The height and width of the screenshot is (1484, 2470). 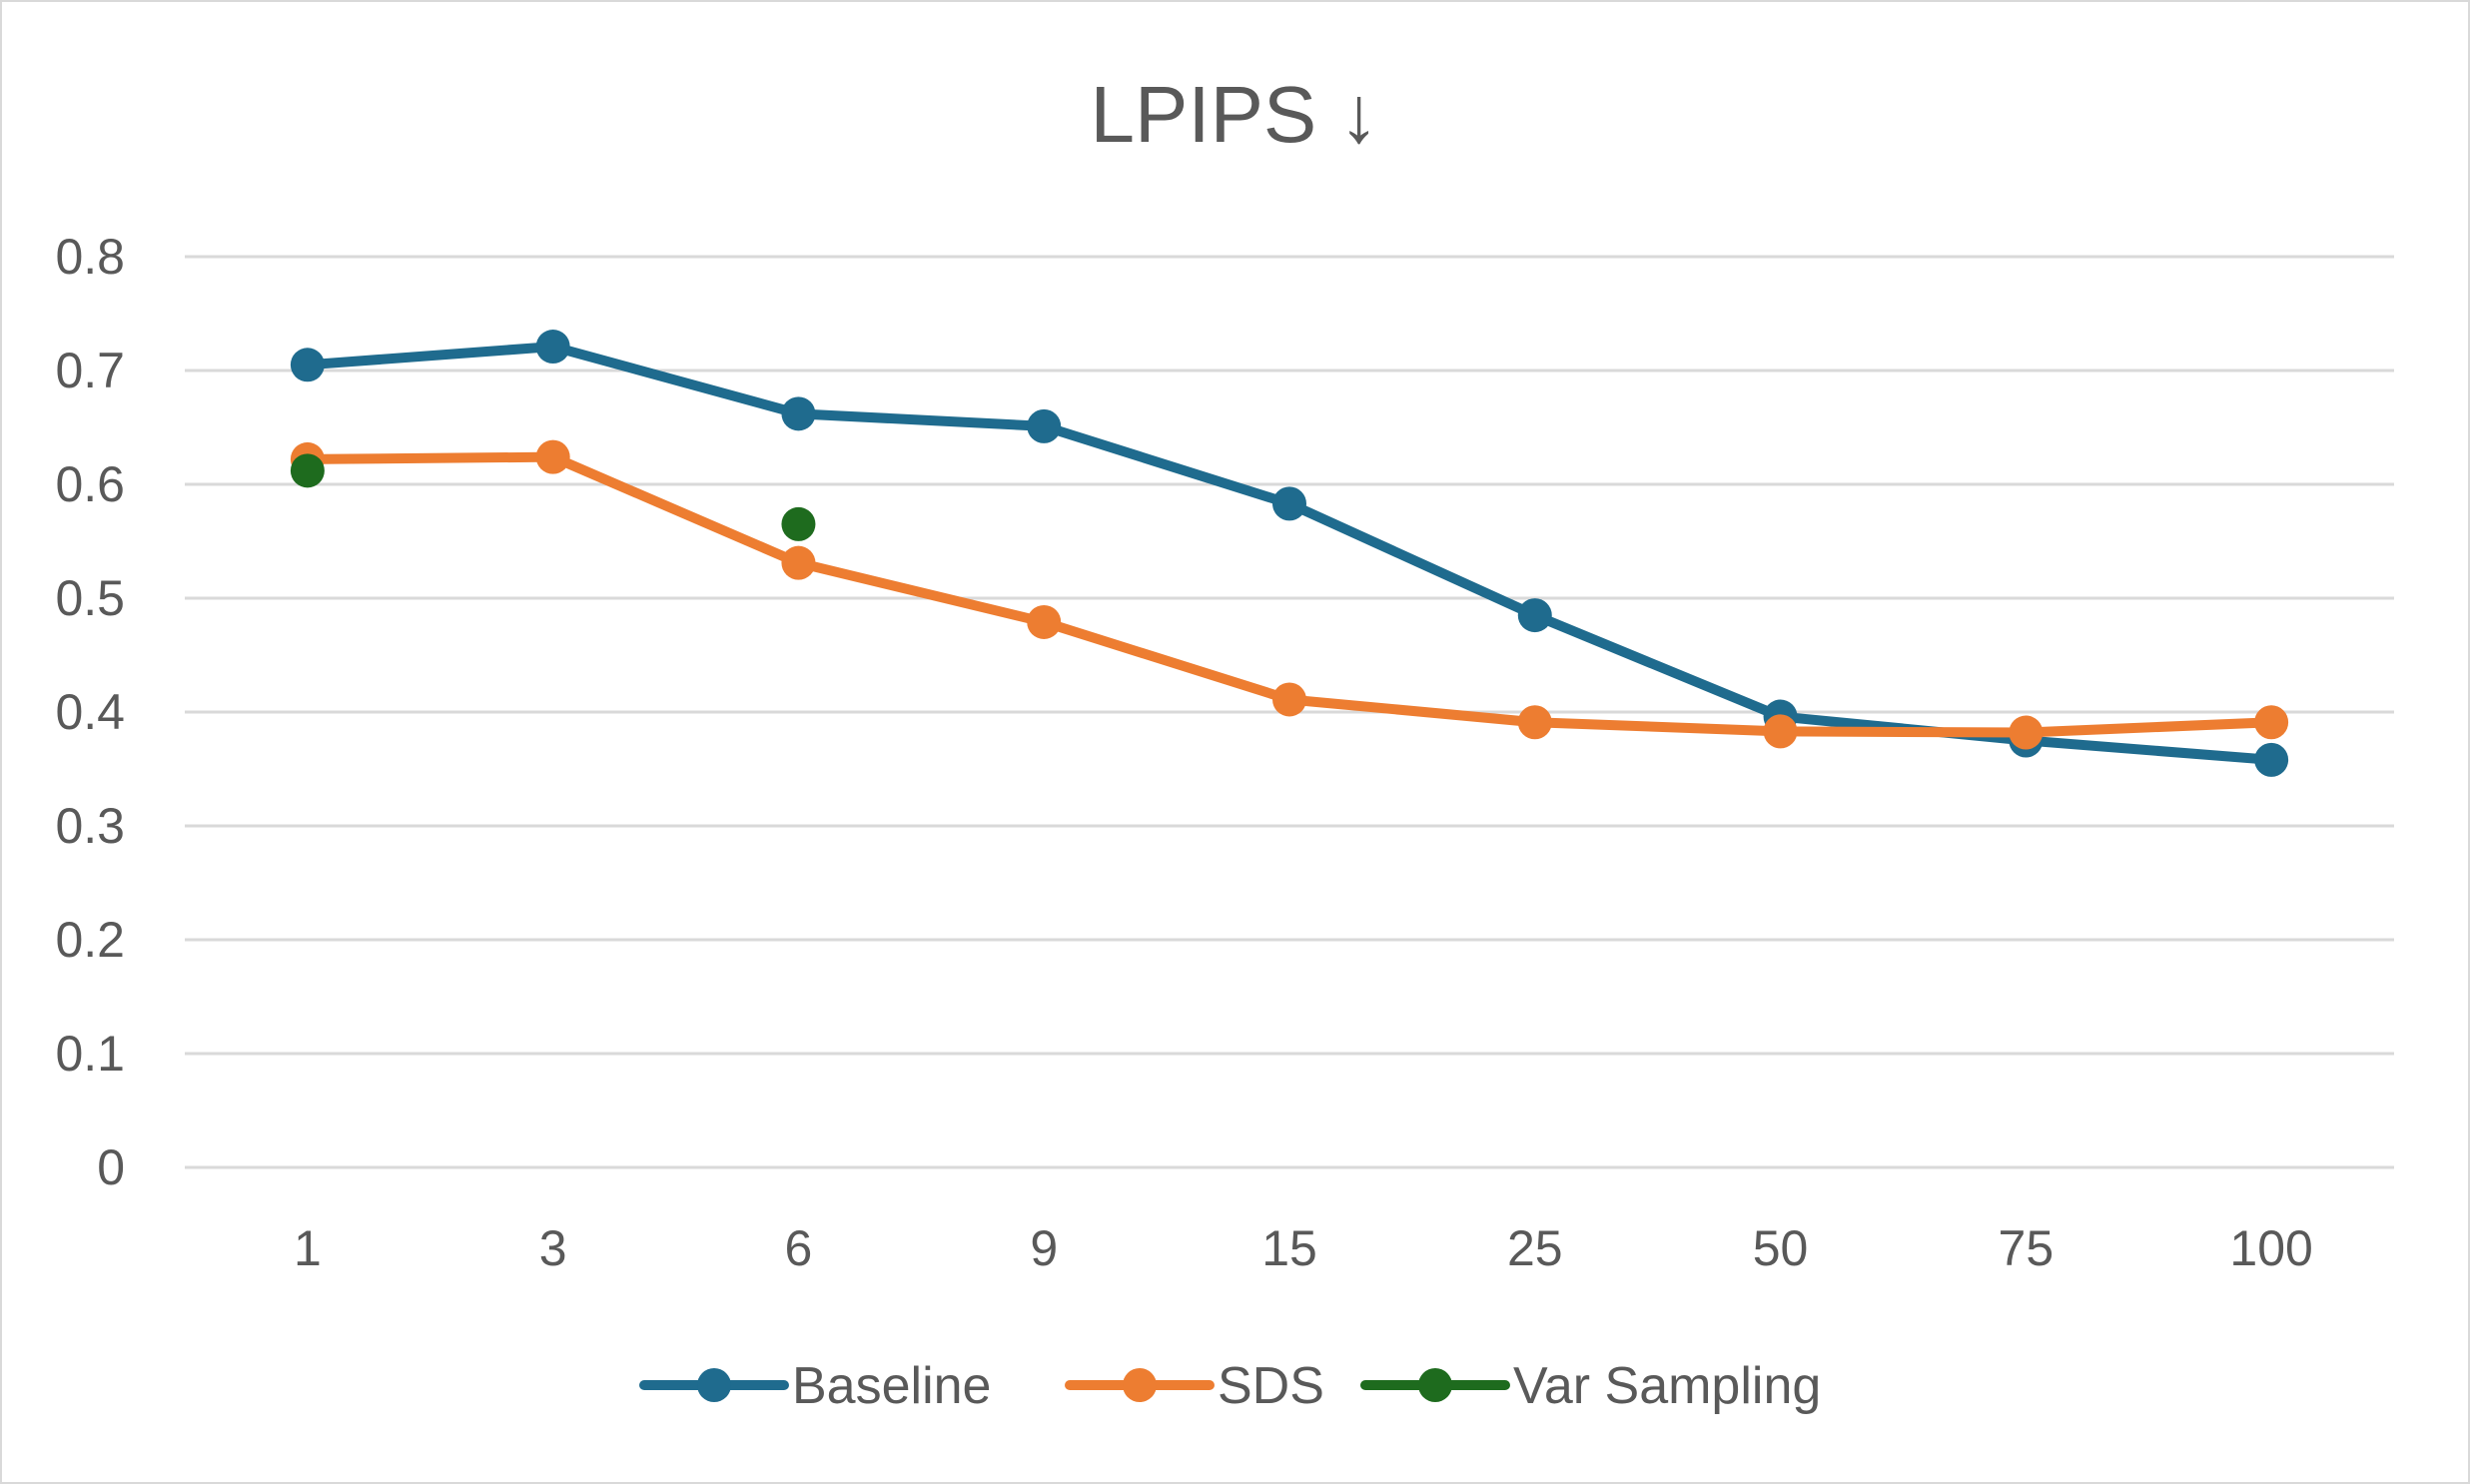 I want to click on legend: Baseline SDS Var Sampling, so click(x=1230, y=1386).